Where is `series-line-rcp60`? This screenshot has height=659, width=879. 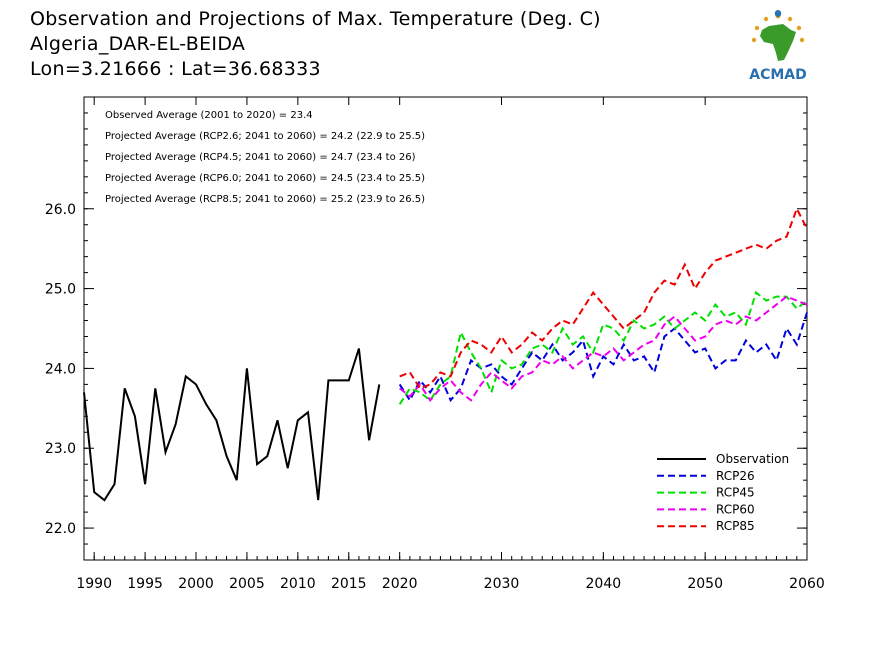 series-line-rcp60 is located at coordinates (603, 348).